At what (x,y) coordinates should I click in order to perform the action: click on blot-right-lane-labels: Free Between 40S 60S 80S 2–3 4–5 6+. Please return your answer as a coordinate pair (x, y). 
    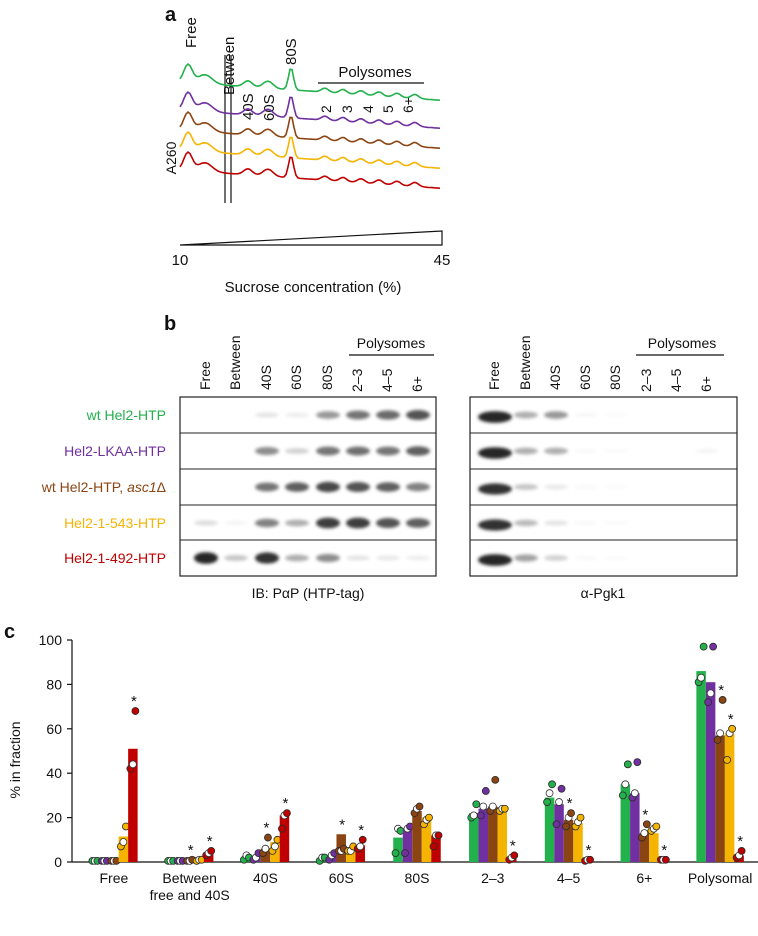
    Looking at the image, I should click on (600, 364).